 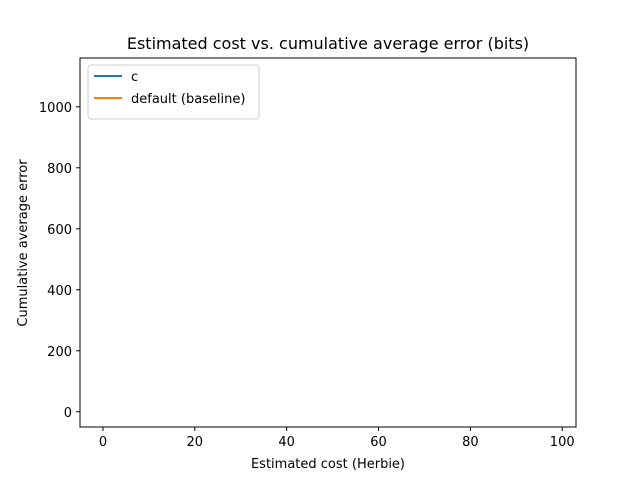 I want to click on x-tick-label: 80, so click(x=470, y=442).